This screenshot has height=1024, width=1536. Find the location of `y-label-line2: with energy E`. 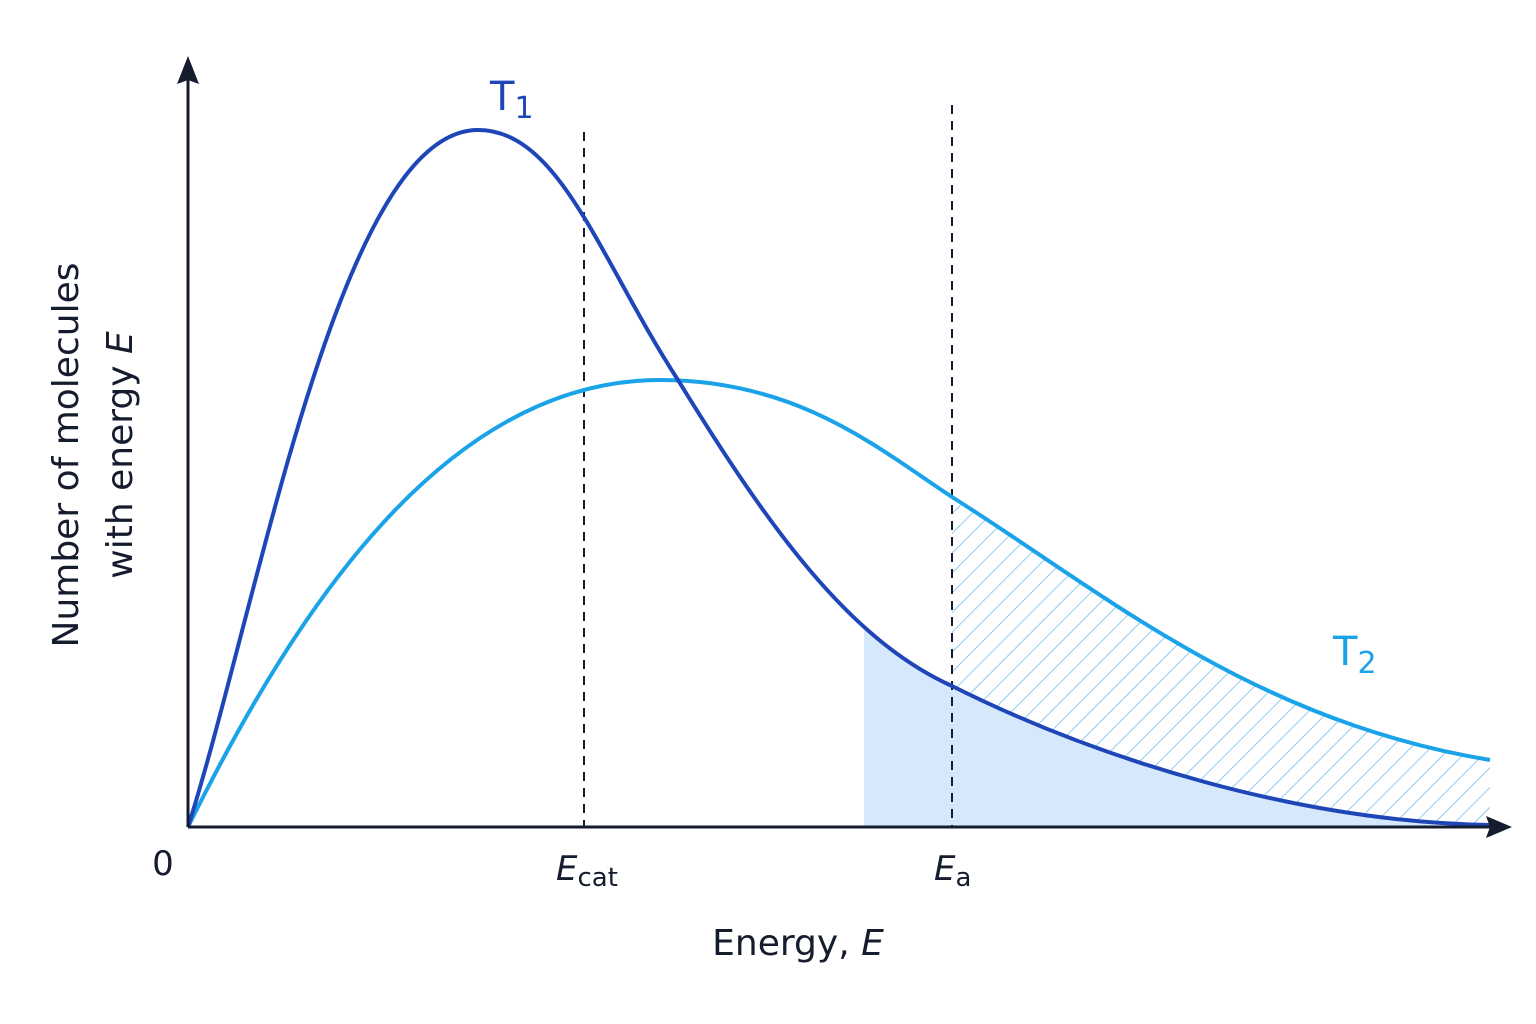

y-label-line2: with energy E is located at coordinates (120, 455).